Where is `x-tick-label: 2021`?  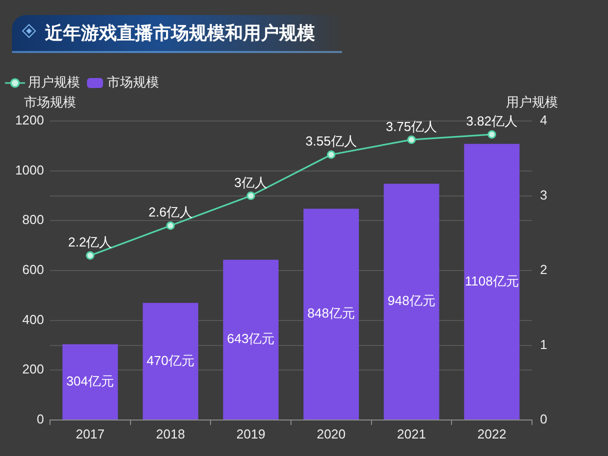
x-tick-label: 2021 is located at coordinates (411, 434).